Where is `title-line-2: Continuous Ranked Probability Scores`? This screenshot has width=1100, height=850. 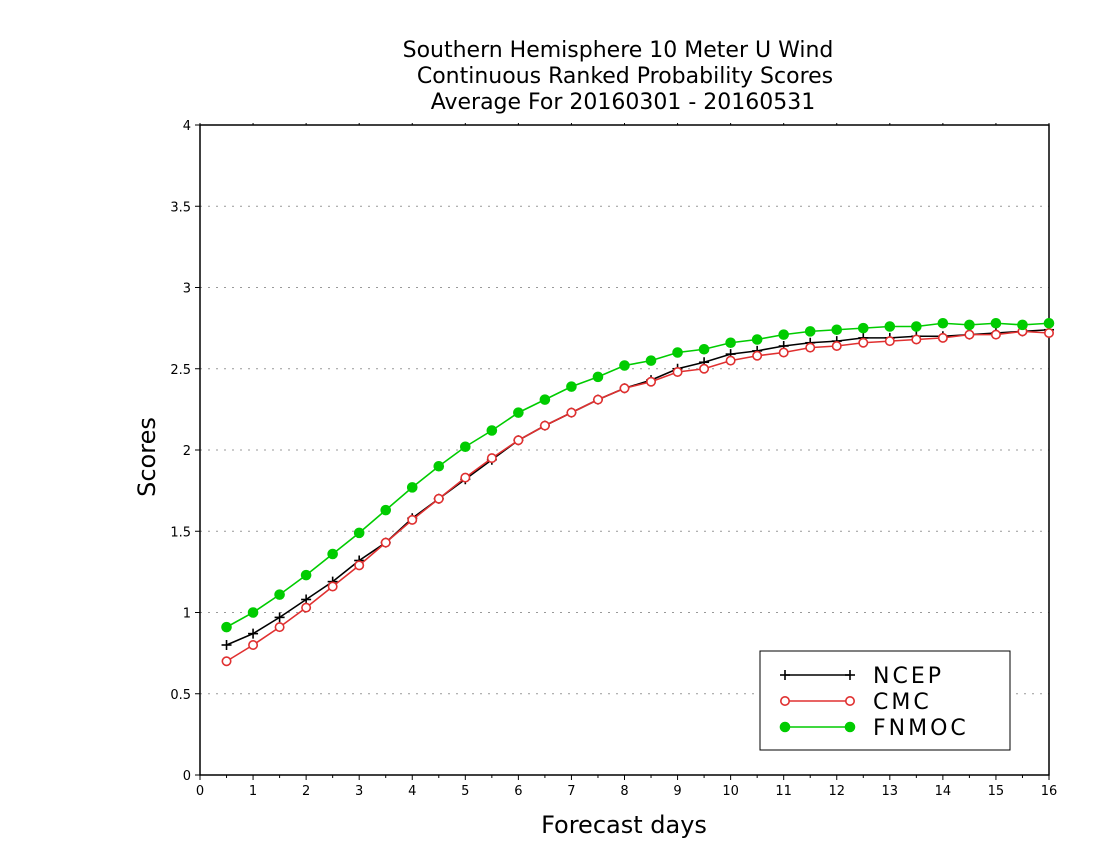
title-line-2: Continuous Ranked Probability Scores is located at coordinates (625, 76).